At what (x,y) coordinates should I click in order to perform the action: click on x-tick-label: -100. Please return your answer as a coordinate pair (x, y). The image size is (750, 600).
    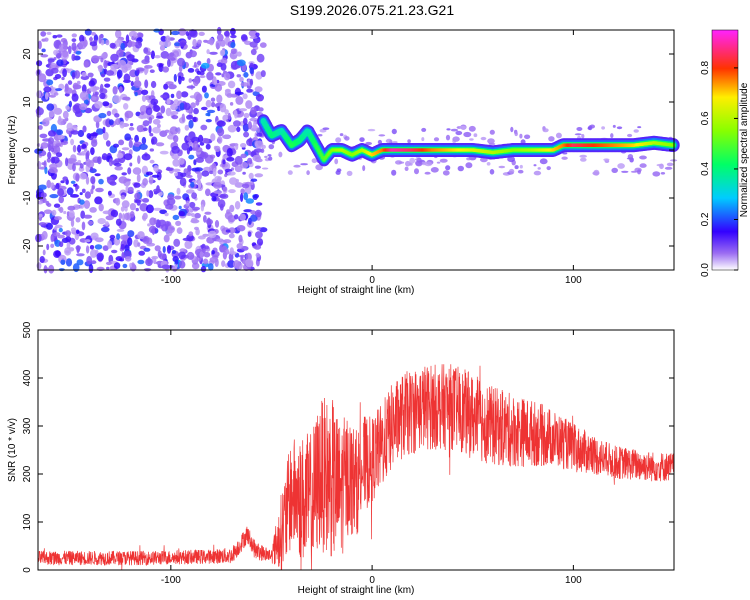
    Looking at the image, I should click on (171, 280).